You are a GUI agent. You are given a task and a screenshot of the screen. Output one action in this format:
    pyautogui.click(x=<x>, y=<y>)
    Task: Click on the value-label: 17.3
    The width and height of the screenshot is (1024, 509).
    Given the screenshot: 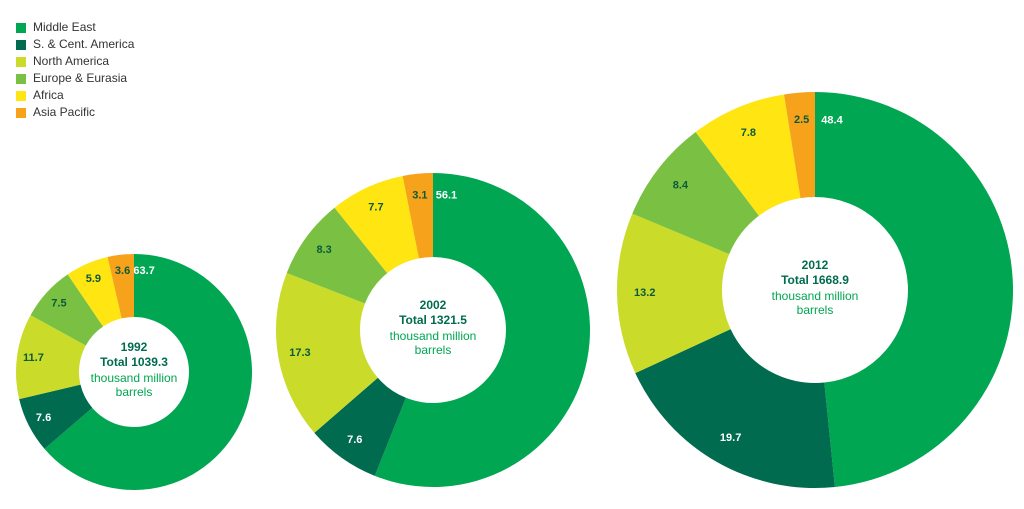 What is the action you would take?
    pyautogui.click(x=299, y=353)
    